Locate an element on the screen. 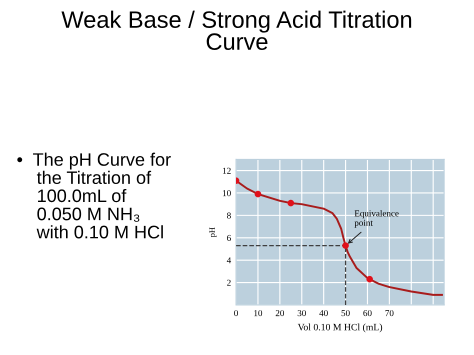  x-tick-label: 70 is located at coordinates (389, 313).